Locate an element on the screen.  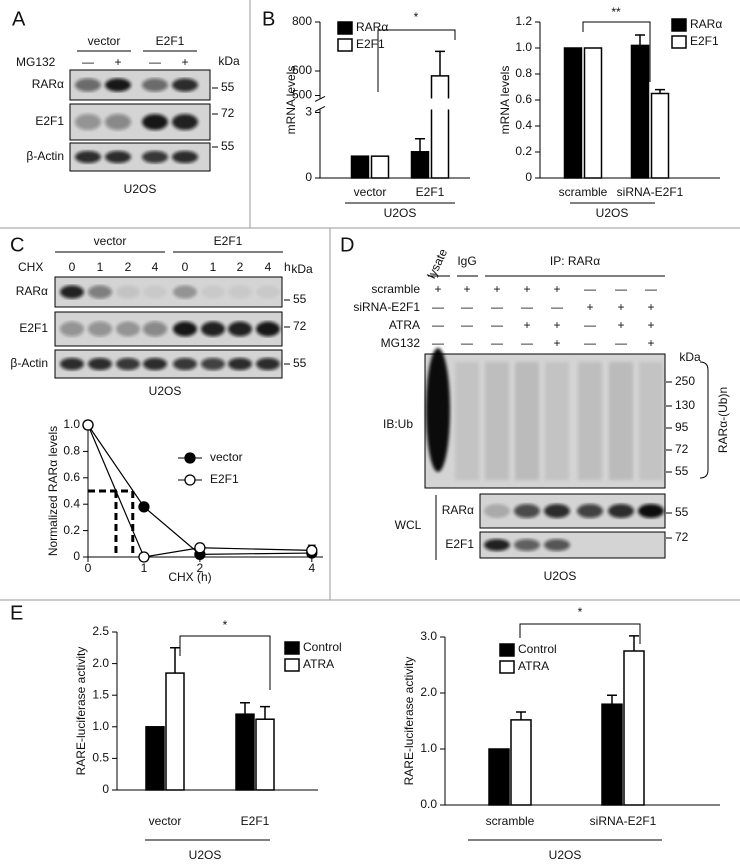
lane-group-label: vector is located at coordinates (104, 41).